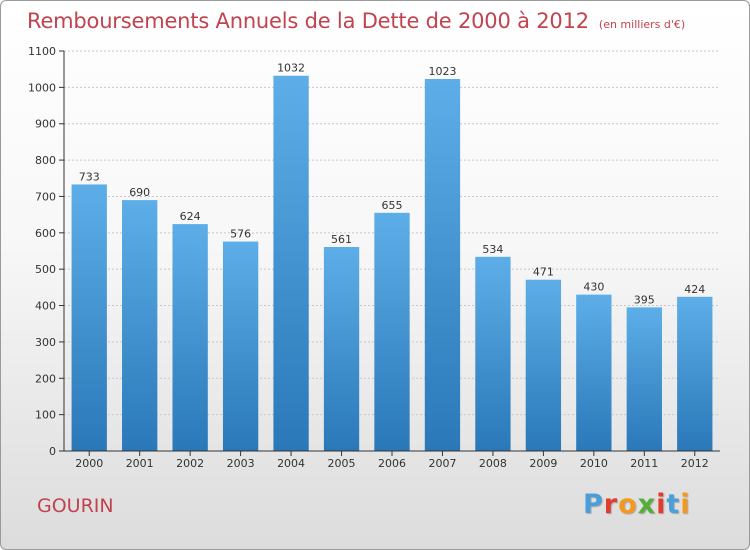 This screenshot has height=550, width=750. What do you see at coordinates (45, 196) in the screenshot?
I see `y-tick-label: 700` at bounding box center [45, 196].